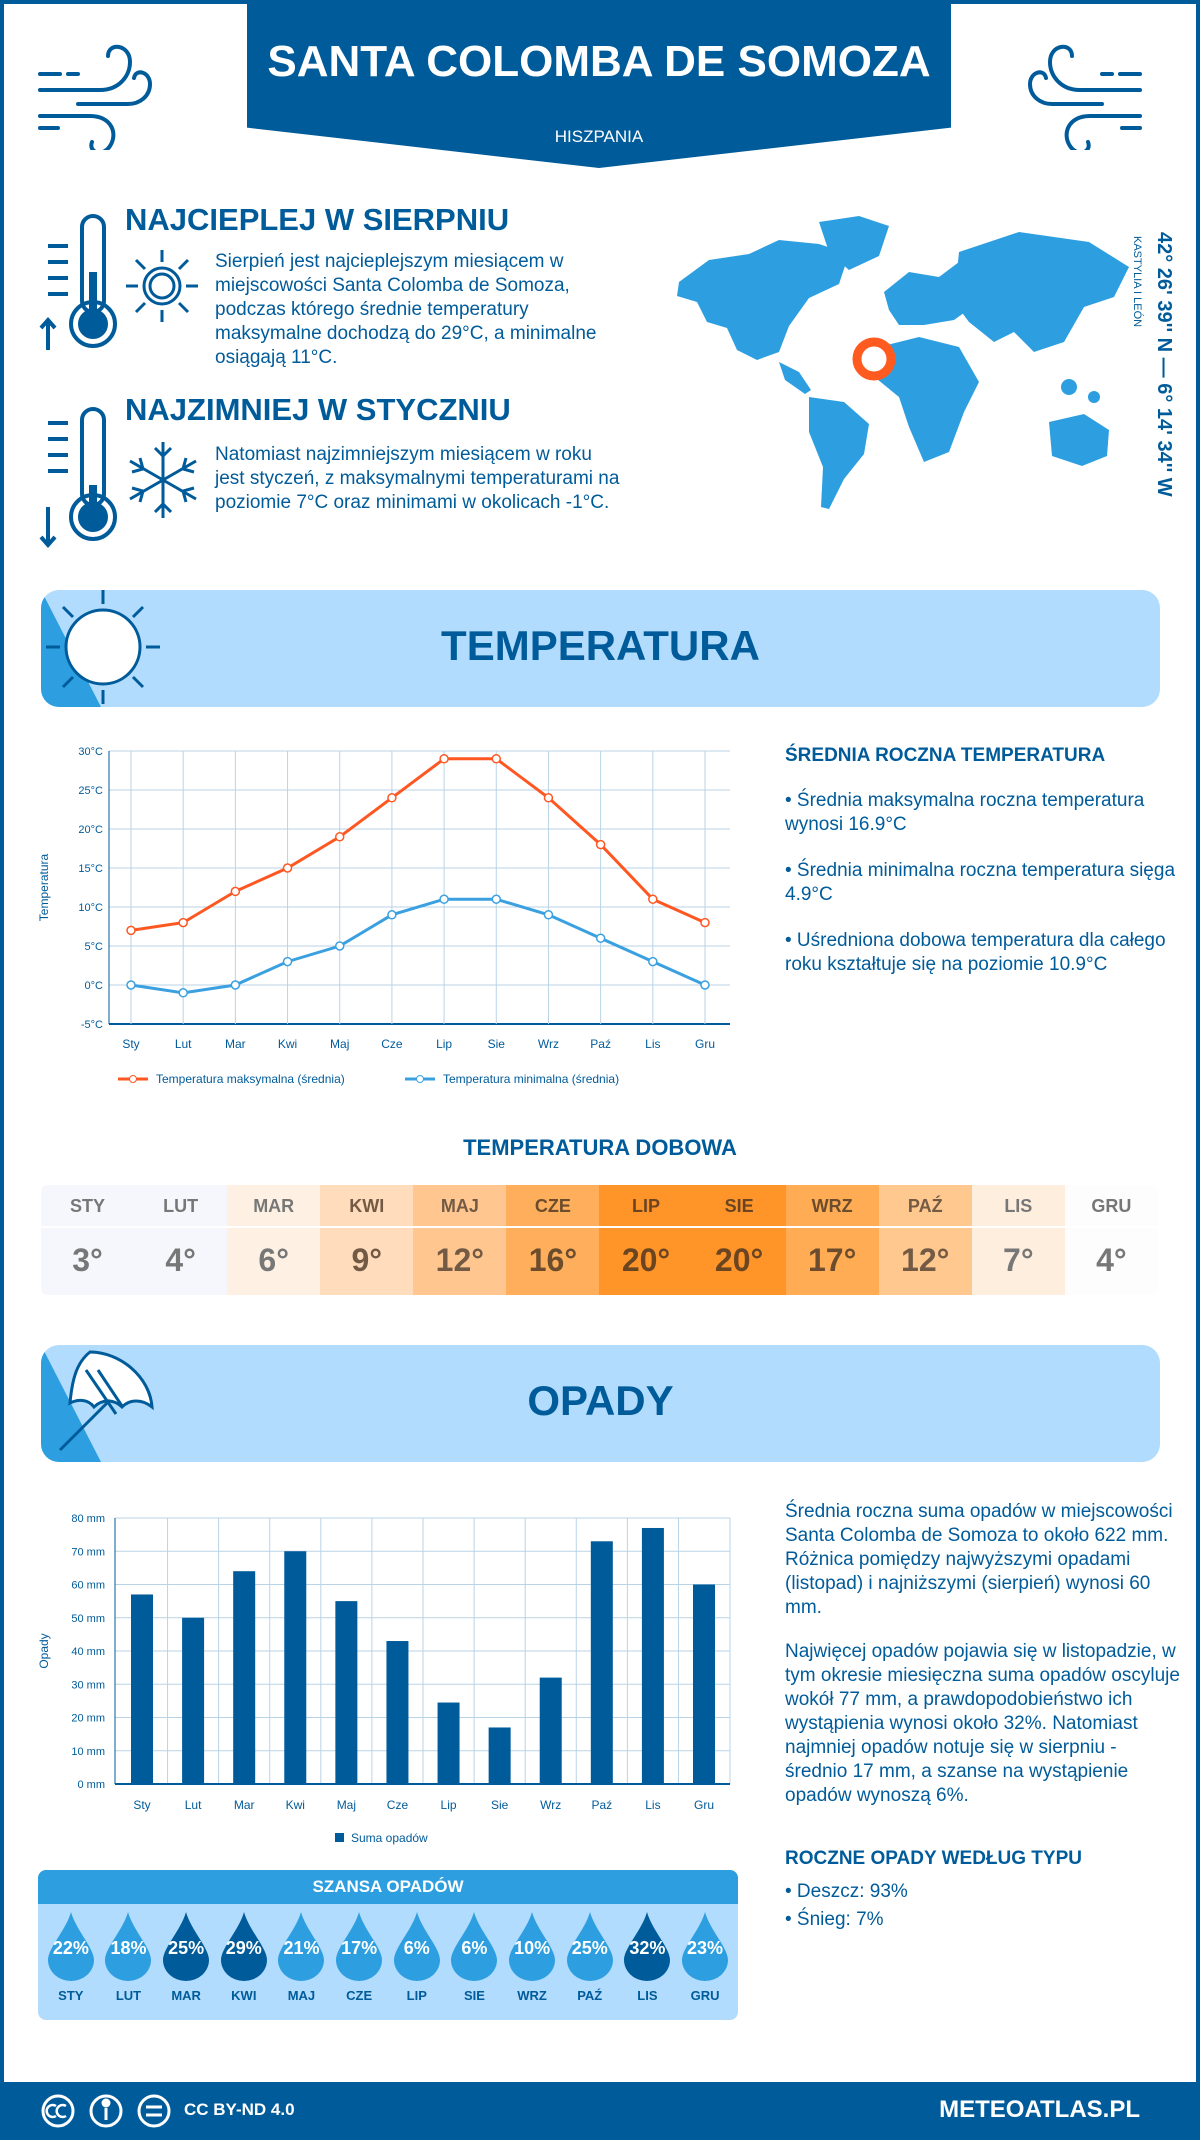 Image resolution: width=1200 pixels, height=2140 pixels. I want to click on bar-Lip, so click(448, 1743).